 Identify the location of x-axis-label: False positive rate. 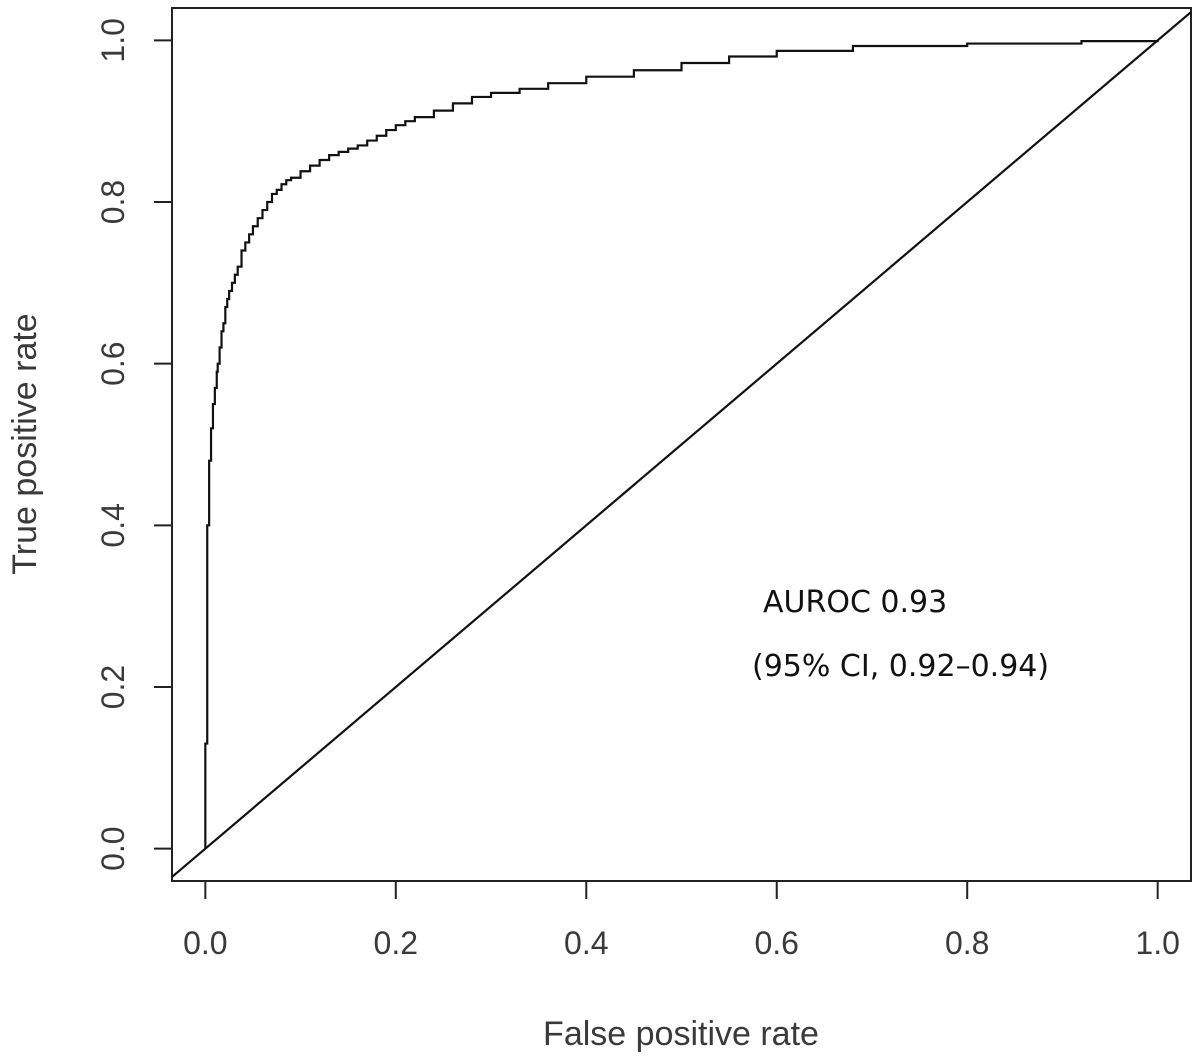
(681, 1034).